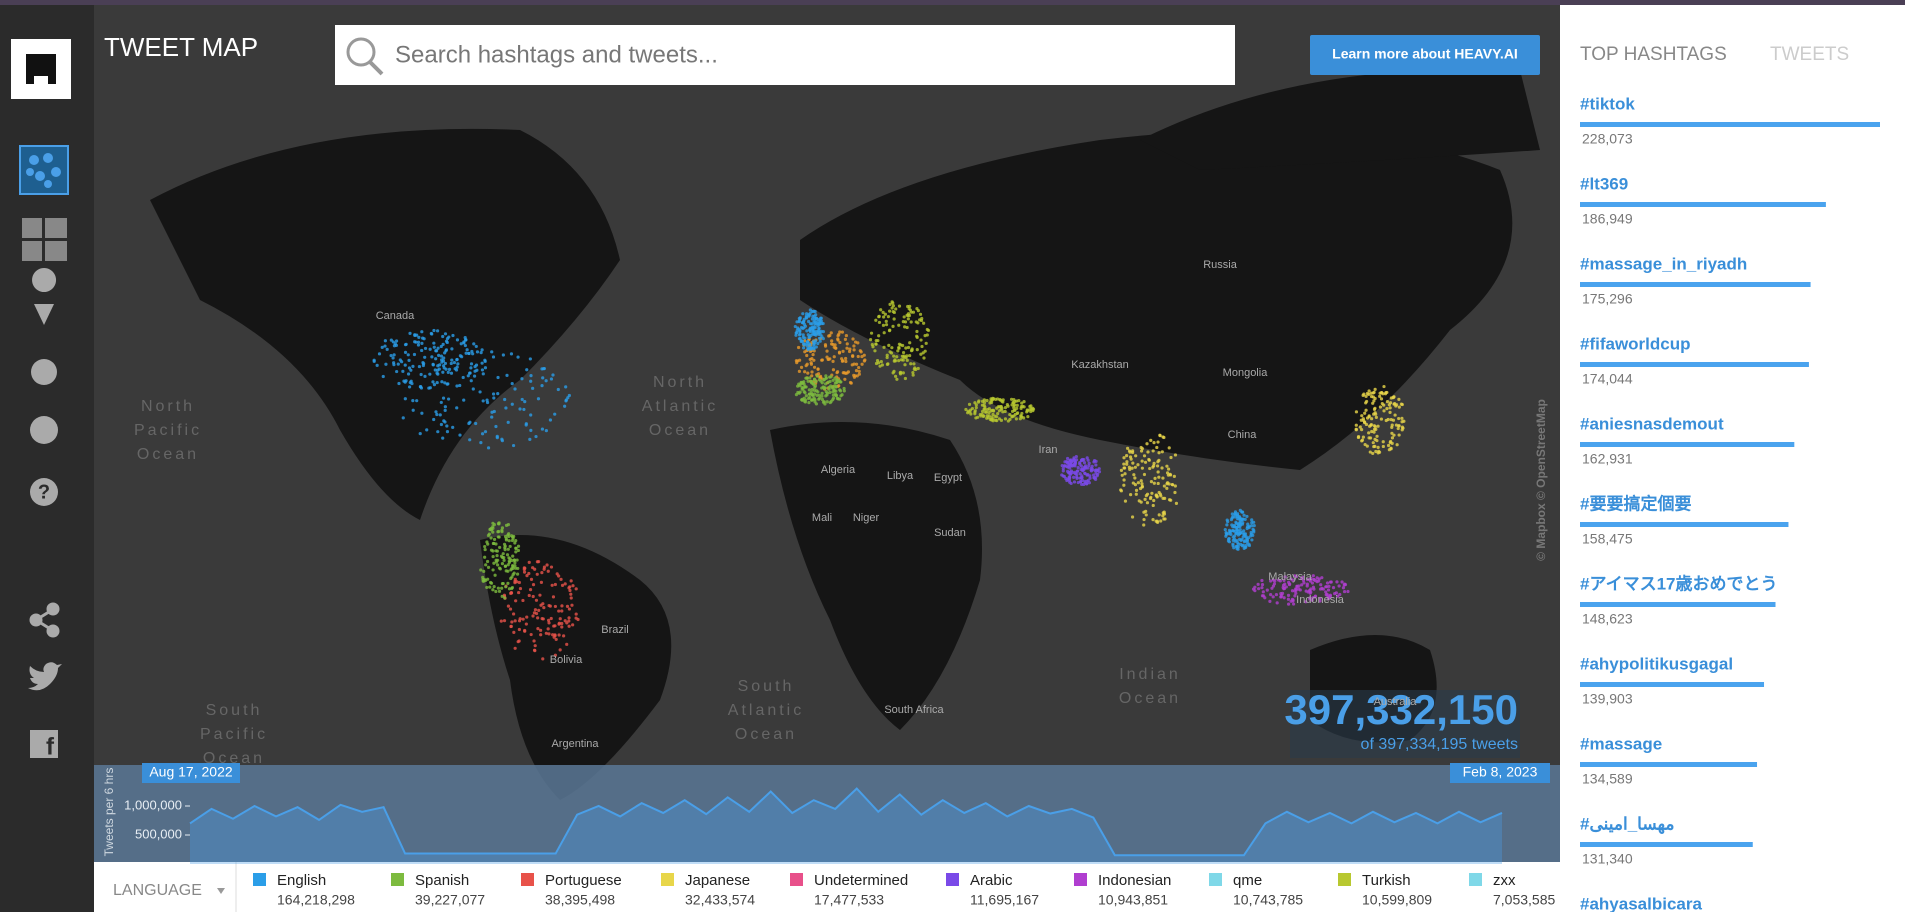 This screenshot has width=1905, height=912. Describe the element at coordinates (44, 372) in the screenshot. I see `nav-pin-point` at that location.